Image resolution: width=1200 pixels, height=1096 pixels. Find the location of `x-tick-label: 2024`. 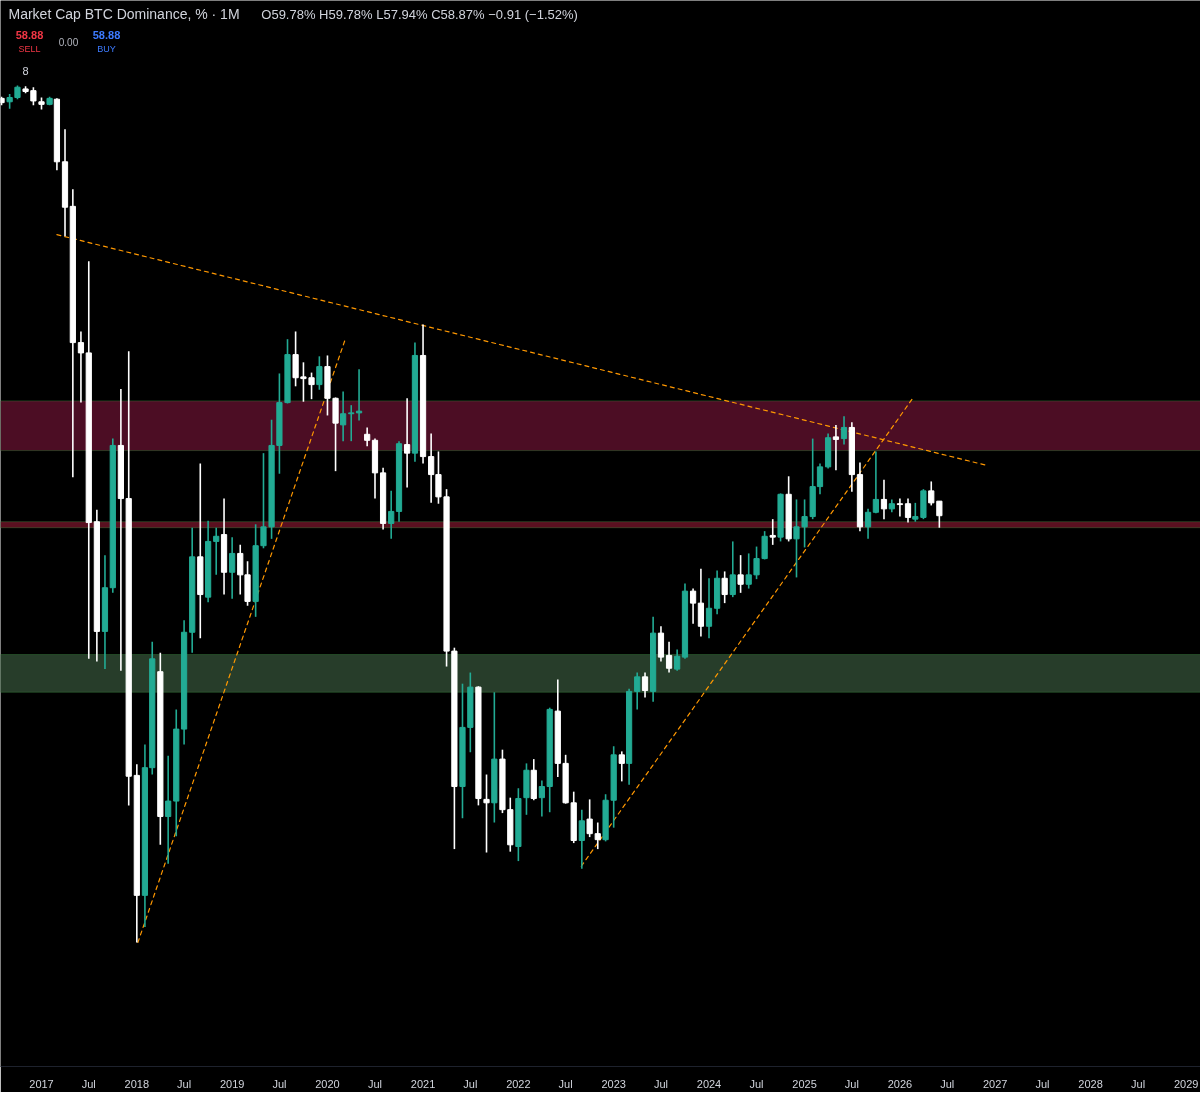

x-tick-label: 2024 is located at coordinates (709, 1083).